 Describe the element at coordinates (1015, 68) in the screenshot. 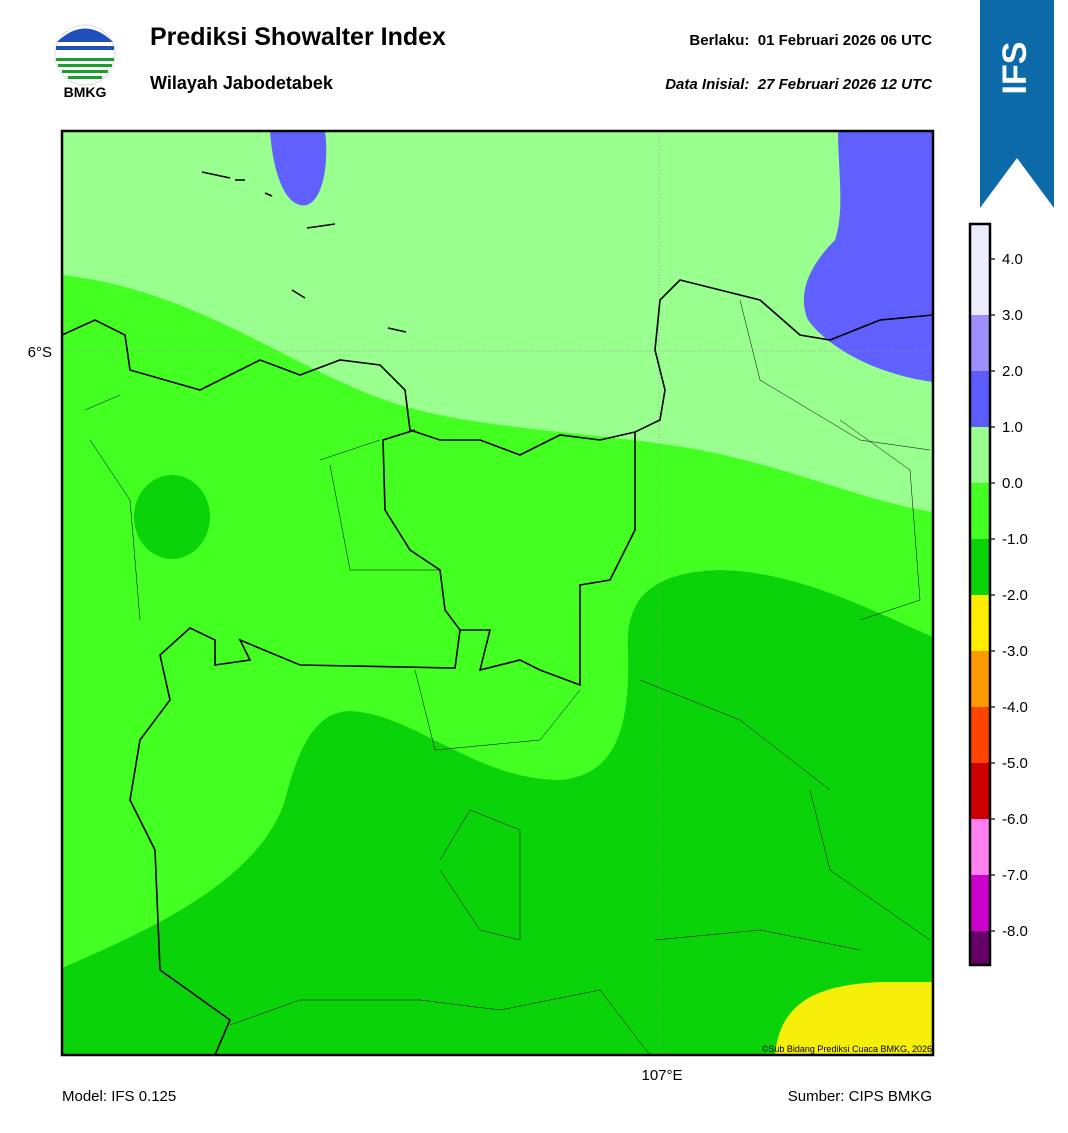

I see `badge-text: IFS` at that location.